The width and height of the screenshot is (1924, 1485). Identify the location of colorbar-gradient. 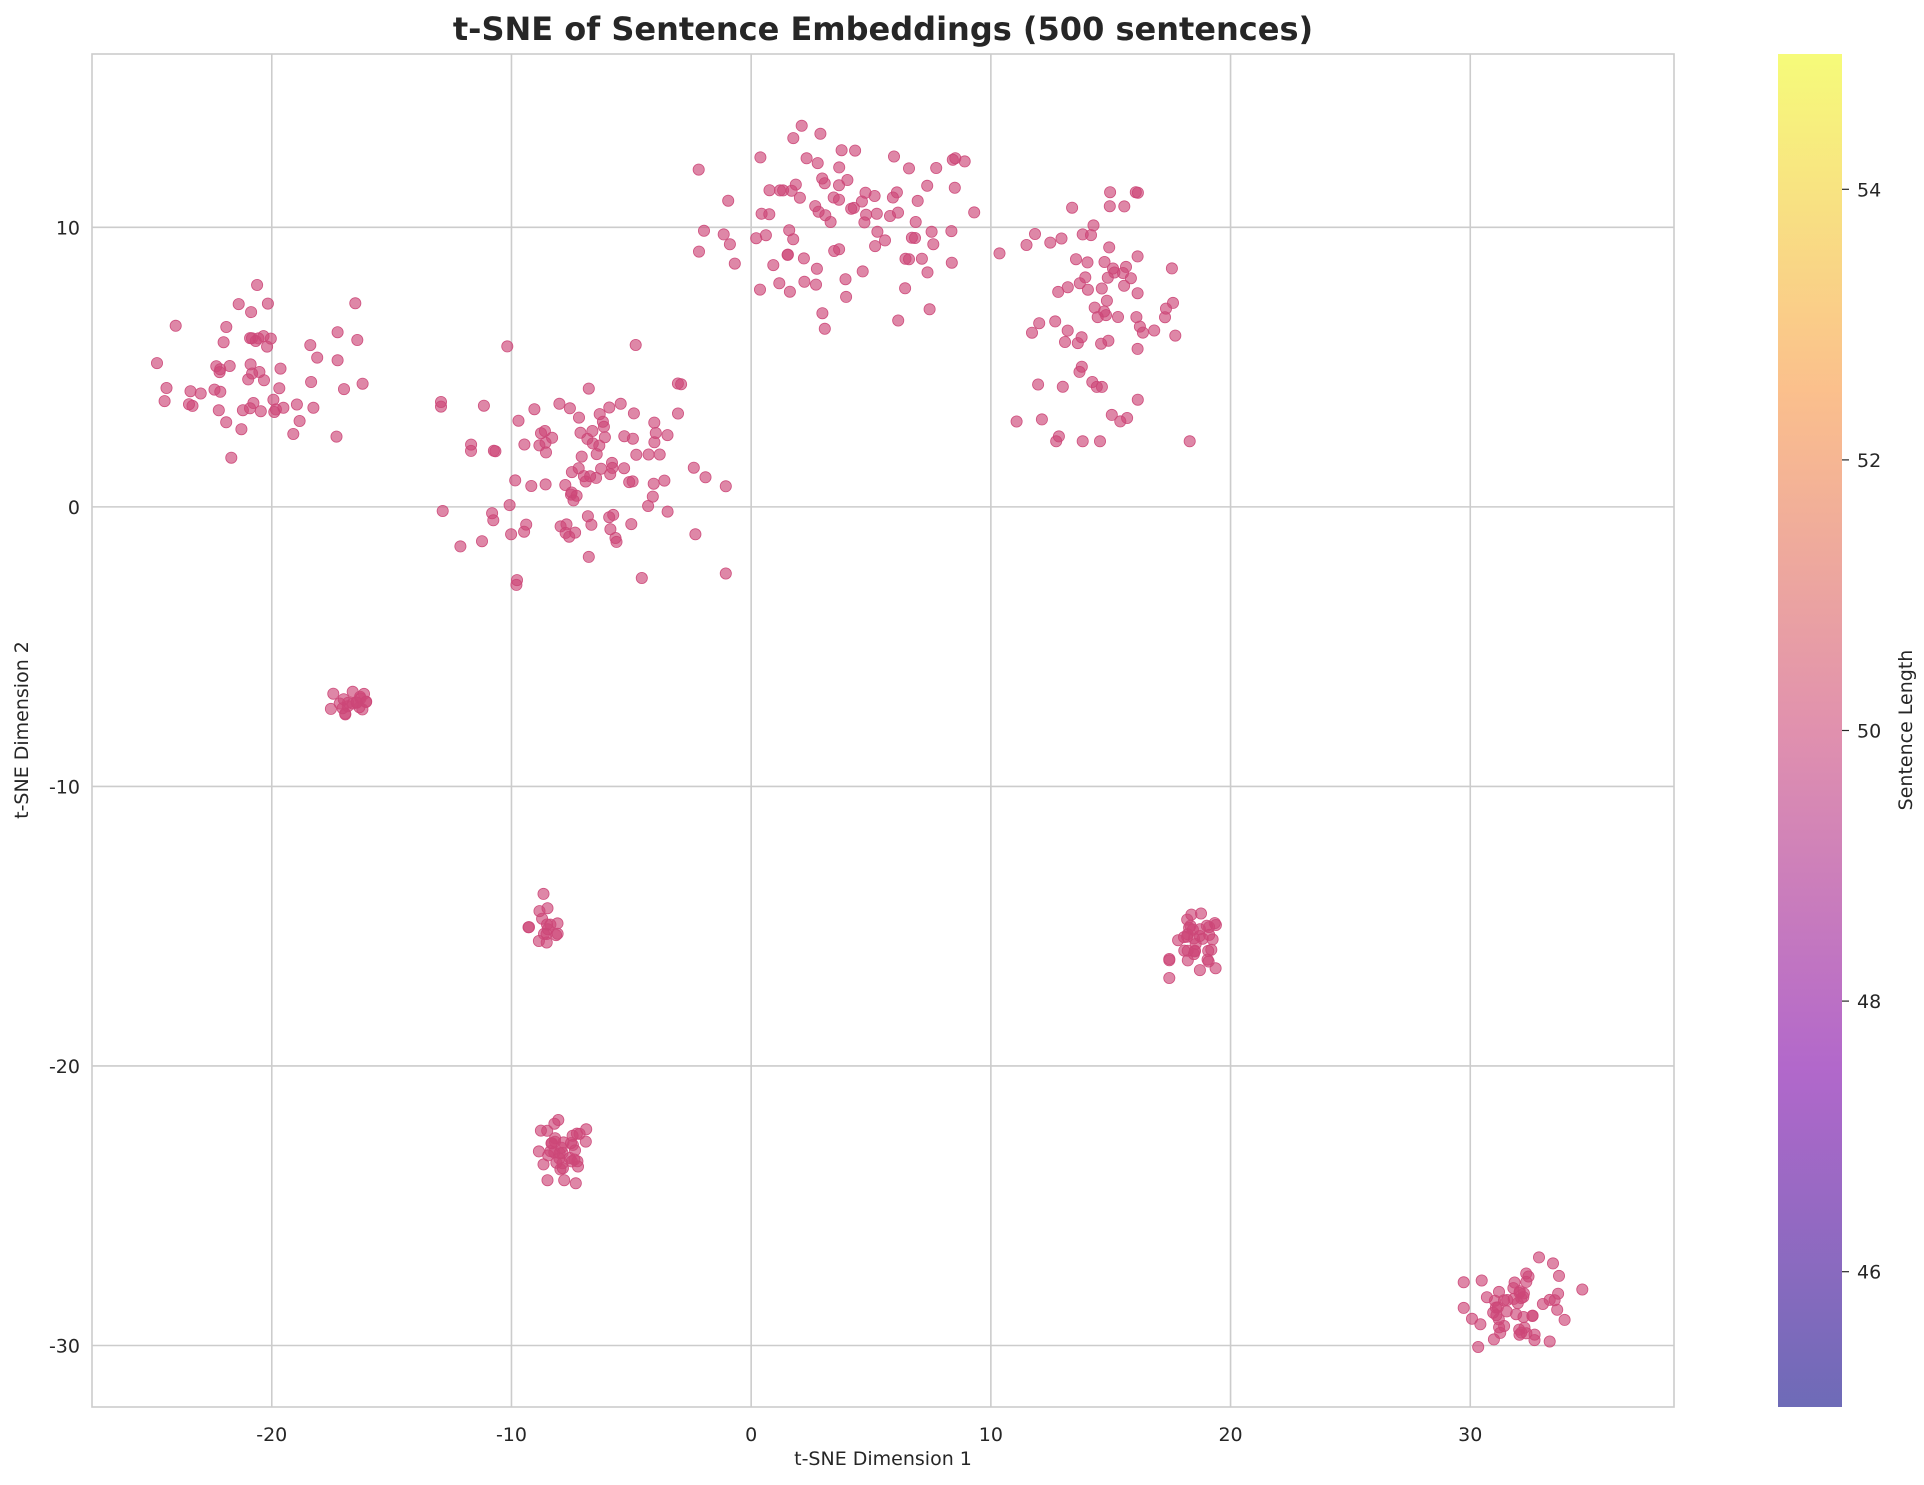
(1810, 730).